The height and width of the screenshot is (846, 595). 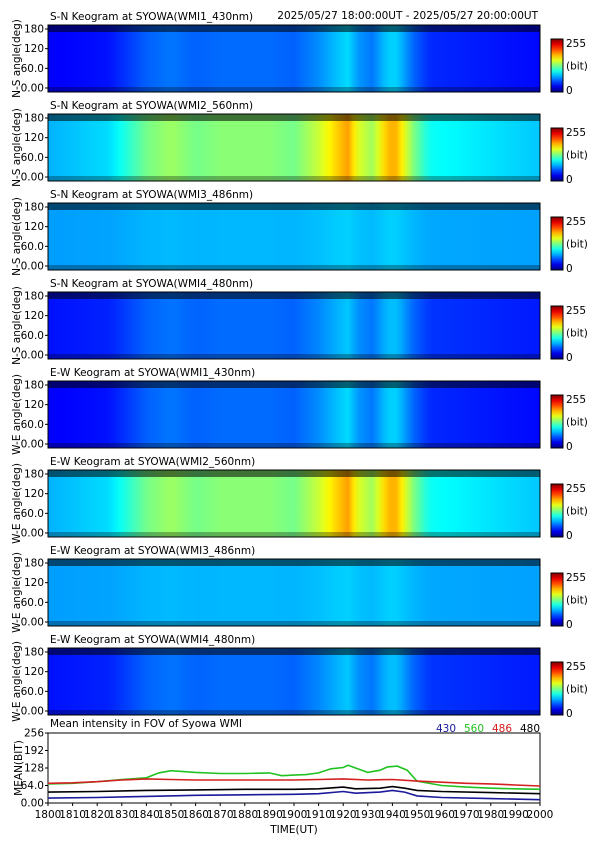 What do you see at coordinates (466, 815) in the screenshot?
I see `chart-xtick-label: 1970` at bounding box center [466, 815].